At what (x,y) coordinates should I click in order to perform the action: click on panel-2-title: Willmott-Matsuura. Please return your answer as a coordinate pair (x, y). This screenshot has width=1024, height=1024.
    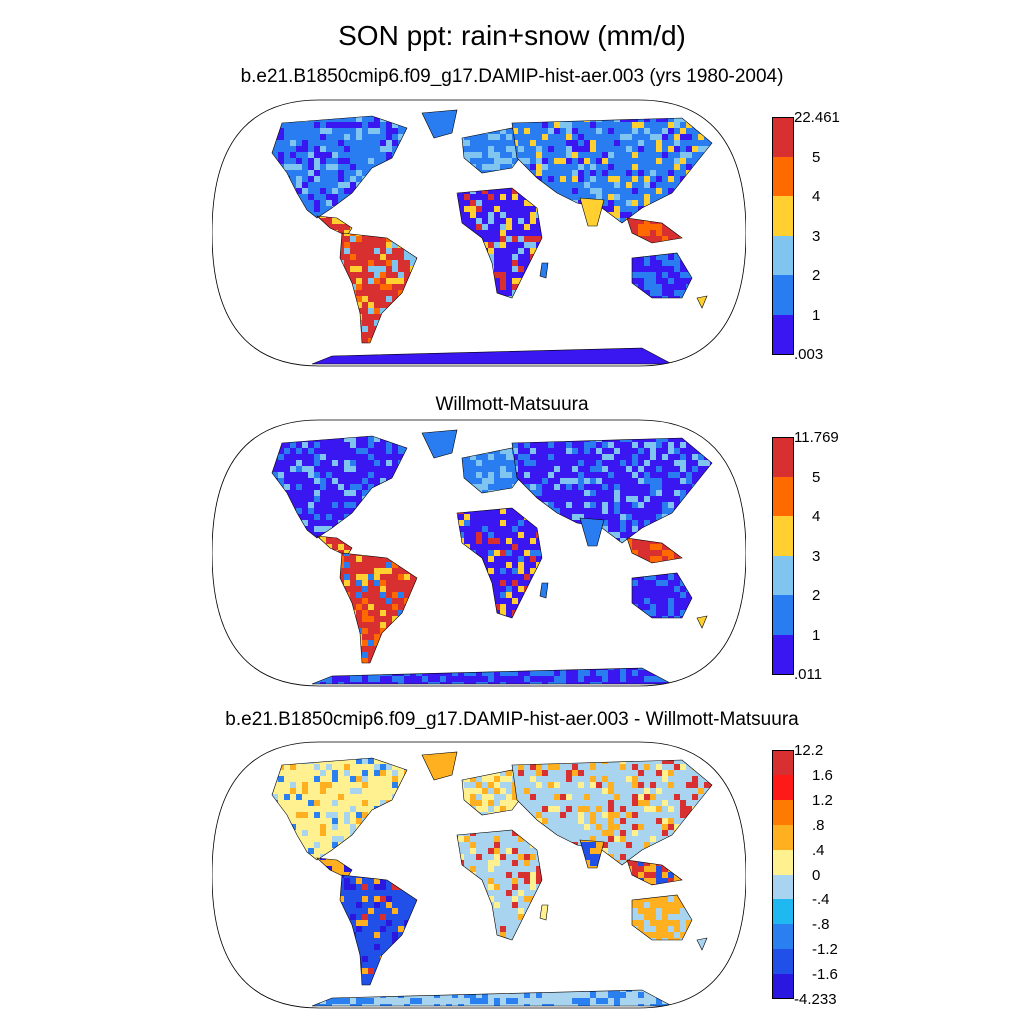
    Looking at the image, I should click on (512, 405).